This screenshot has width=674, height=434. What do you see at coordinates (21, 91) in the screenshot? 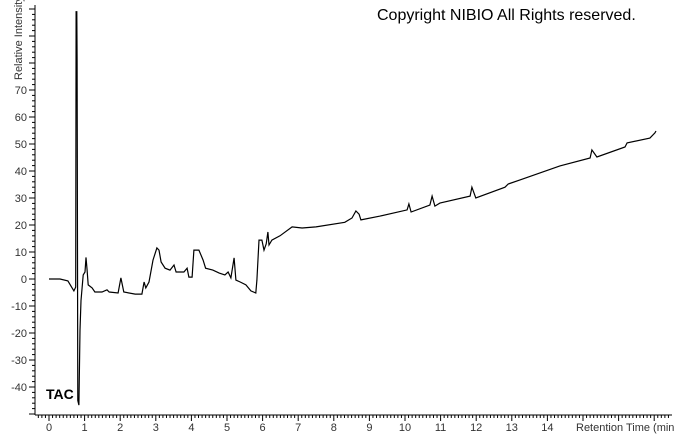
I see `y-tick-label: 70` at bounding box center [21, 91].